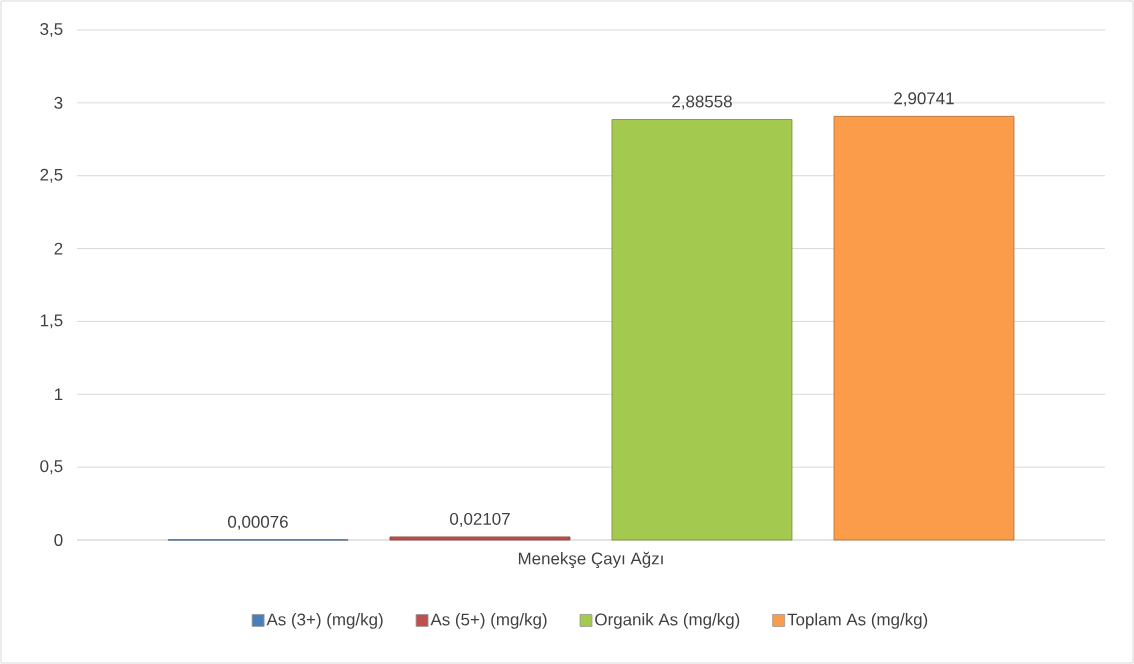  I want to click on y-tick-label: 2, so click(58, 248).